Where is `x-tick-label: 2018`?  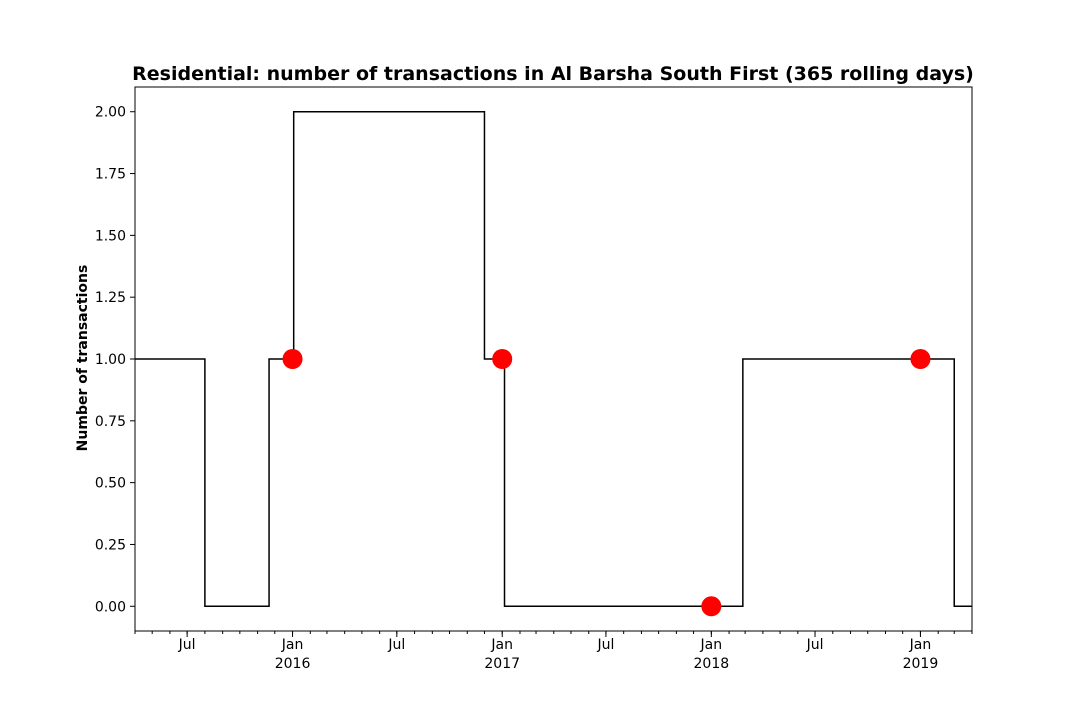 x-tick-label: 2018 is located at coordinates (712, 664).